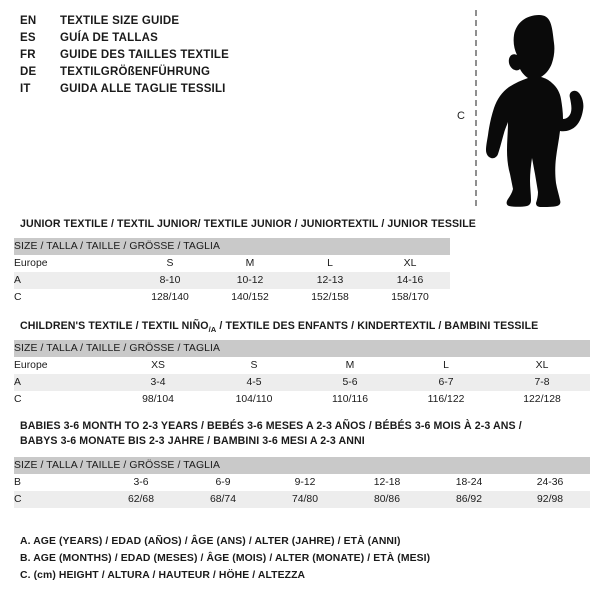 This screenshot has height=600, width=600. What do you see at coordinates (254, 365) in the screenshot?
I see `children-row-europe-v1: S` at bounding box center [254, 365].